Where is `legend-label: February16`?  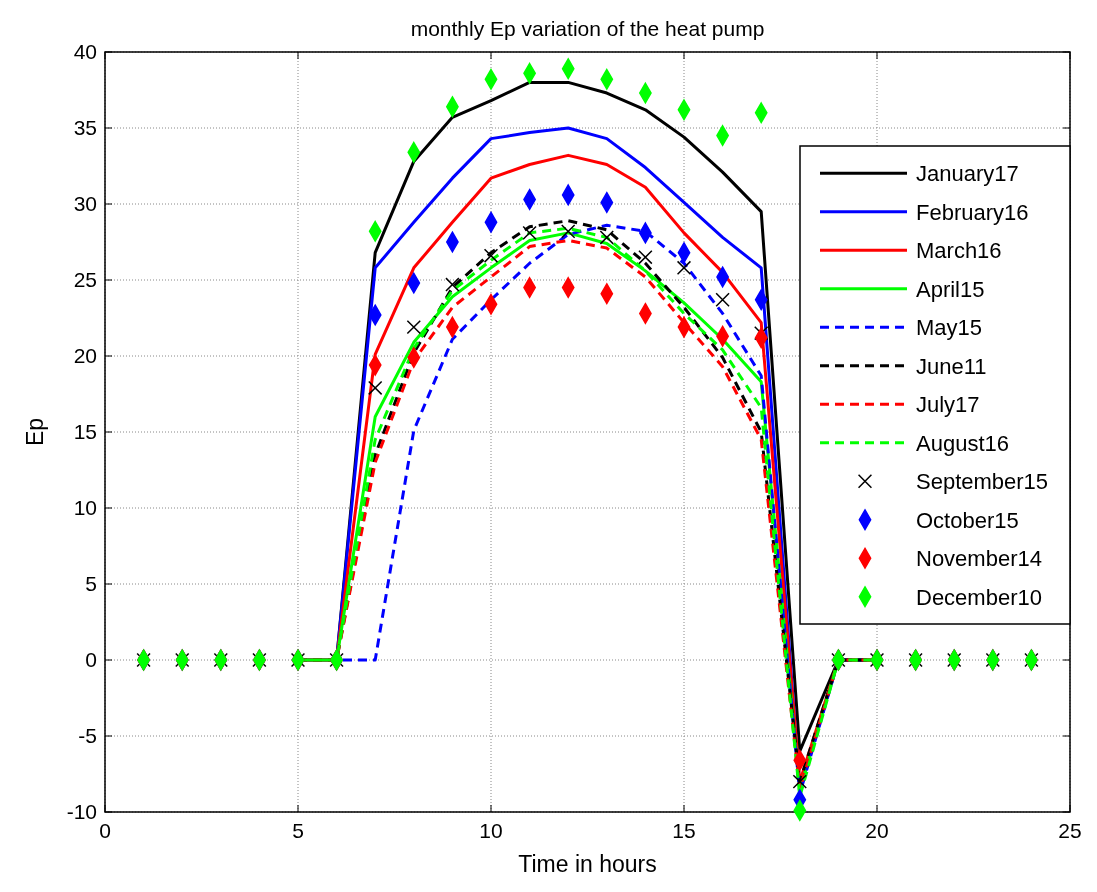
legend-label: February16 is located at coordinates (972, 212).